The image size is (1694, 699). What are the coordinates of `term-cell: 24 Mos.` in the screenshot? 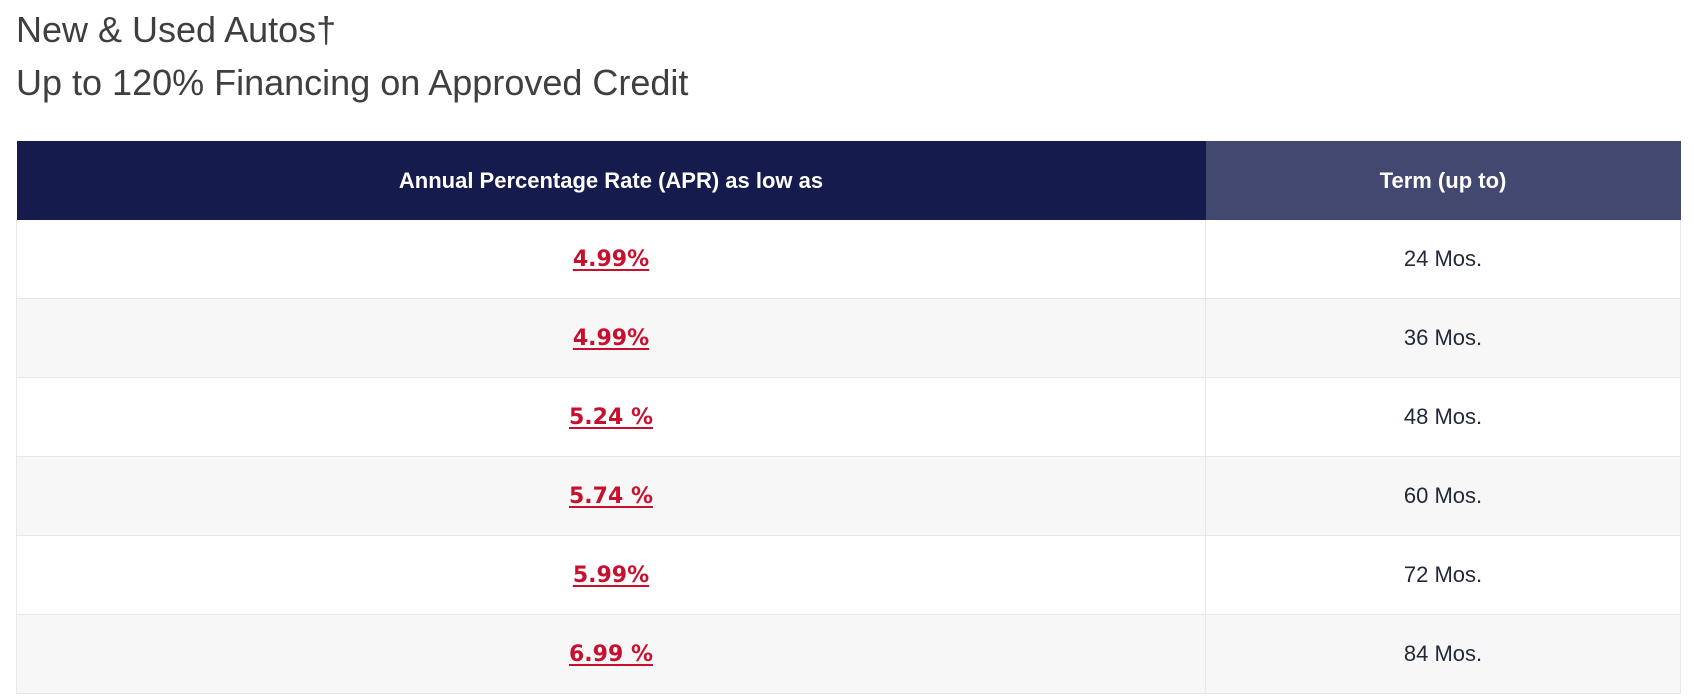 It's located at (1443, 259).